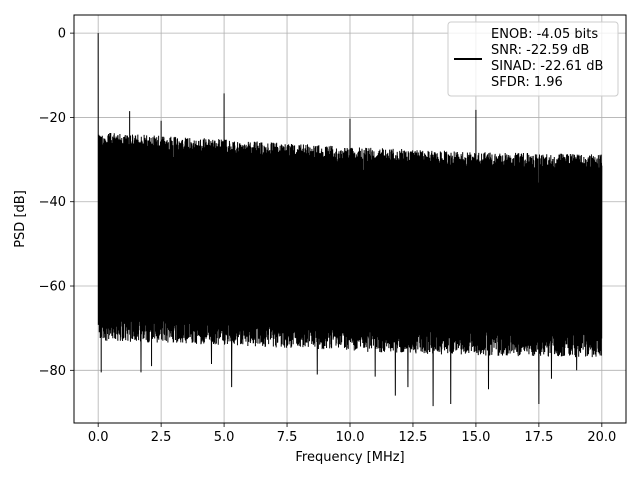  I want to click on y-tick-label: −80, so click(52, 371).